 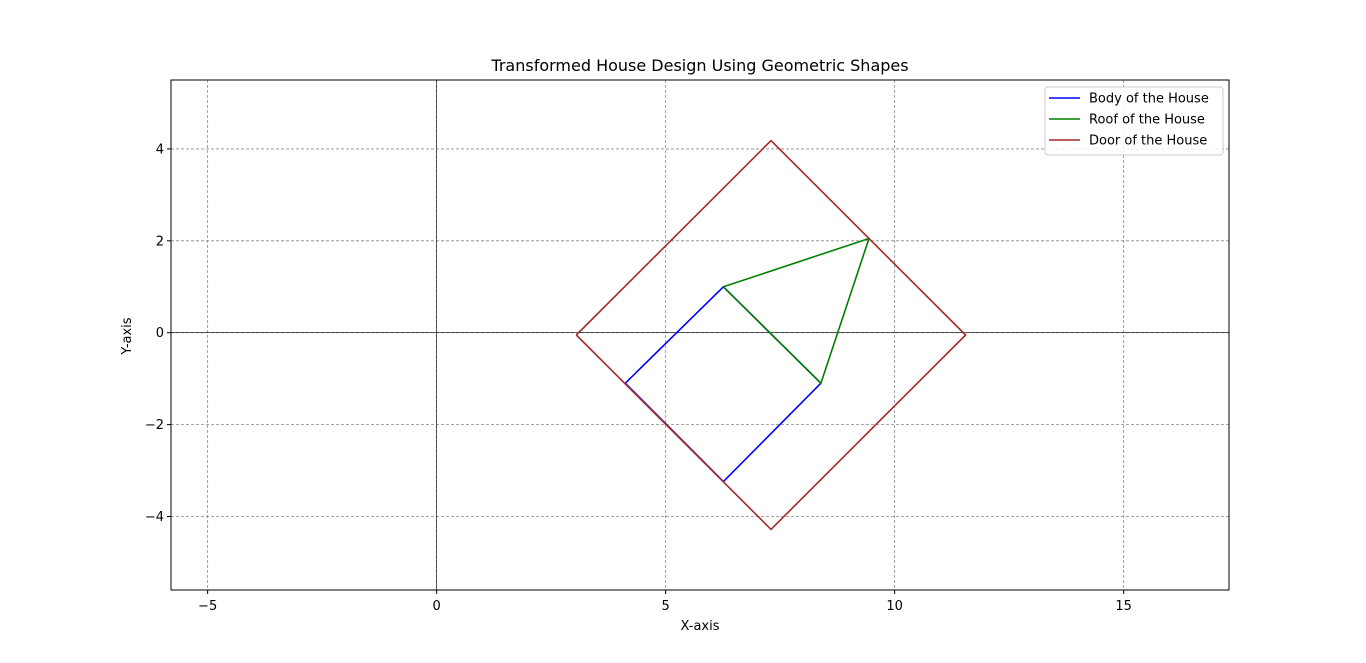 What do you see at coordinates (1148, 141) in the screenshot?
I see `legend-label: Door of the House` at bounding box center [1148, 141].